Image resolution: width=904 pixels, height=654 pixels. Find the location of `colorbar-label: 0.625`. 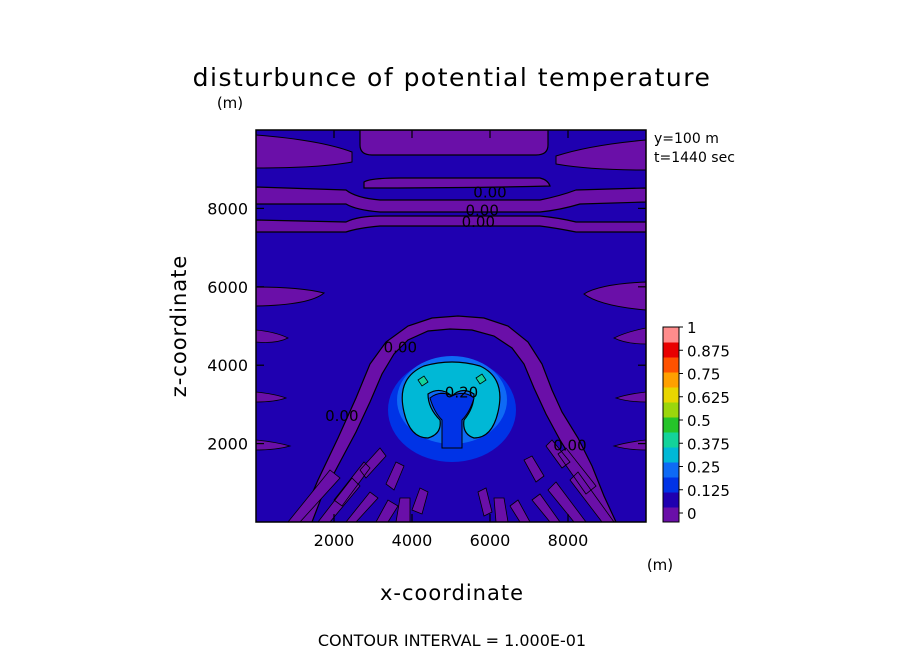

colorbar-label: 0.625 is located at coordinates (708, 398).